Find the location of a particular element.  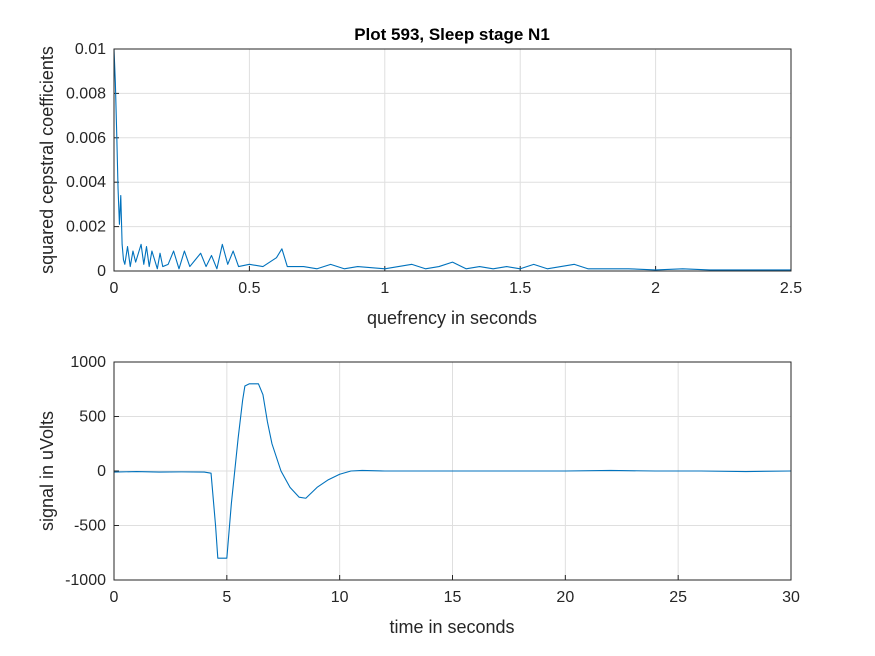

signal-ytick-label: -1000 is located at coordinates (85, 580).